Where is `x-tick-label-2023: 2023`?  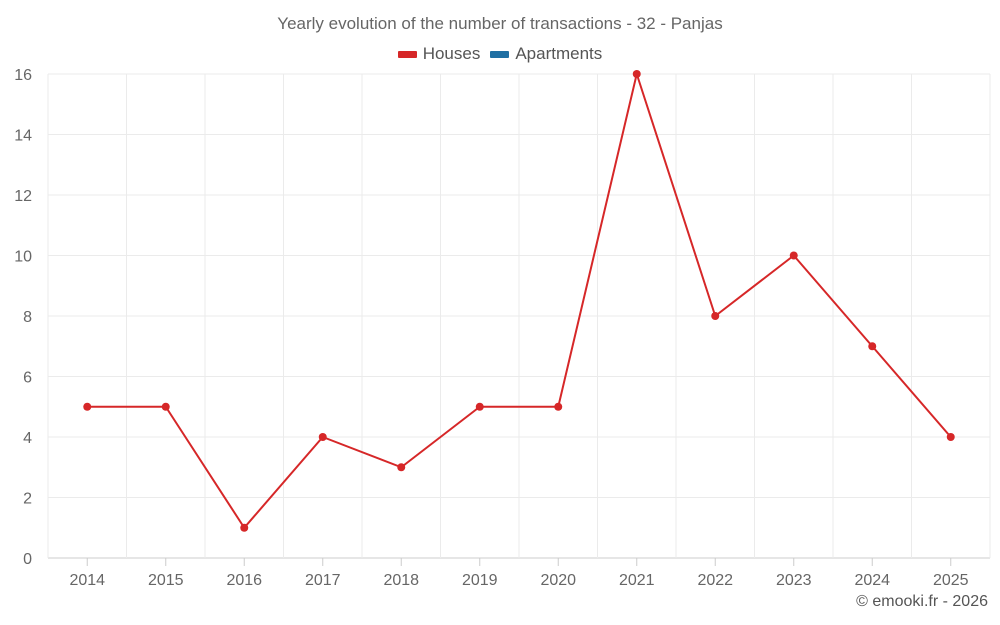 x-tick-label-2023: 2023 is located at coordinates (794, 580).